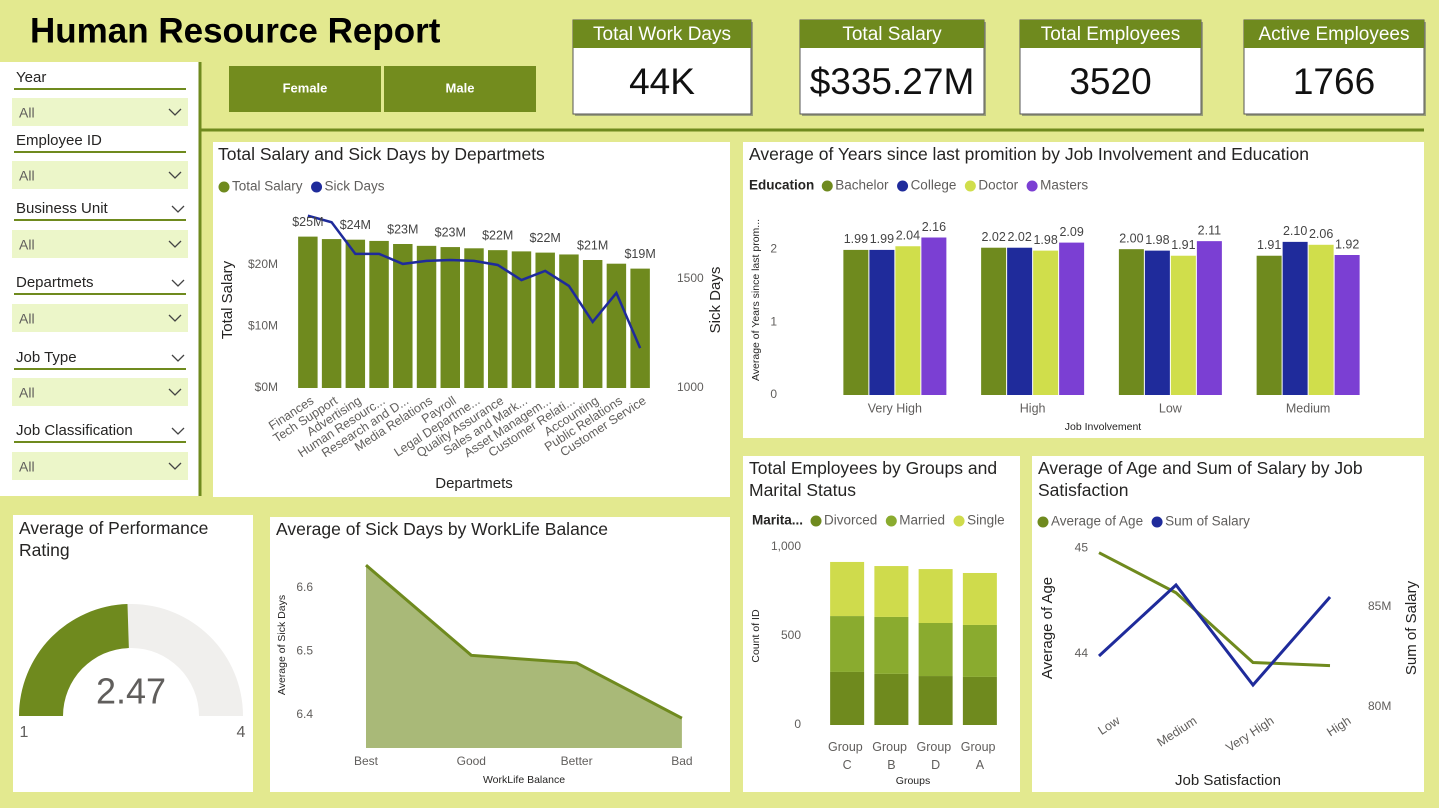  Describe the element at coordinates (998, 185) in the screenshot. I see `legend-label: Doctor` at that location.